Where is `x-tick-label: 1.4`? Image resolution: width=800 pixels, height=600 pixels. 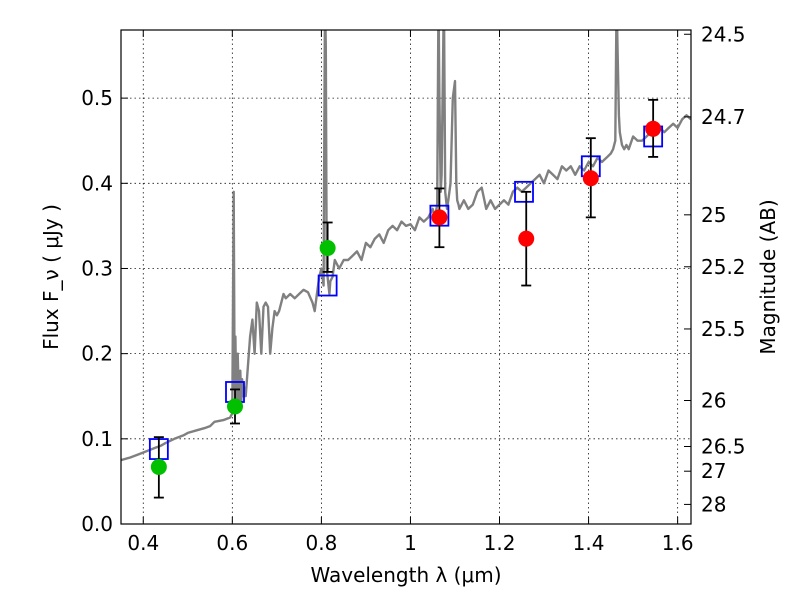
x-tick-label: 1.4 is located at coordinates (589, 543).